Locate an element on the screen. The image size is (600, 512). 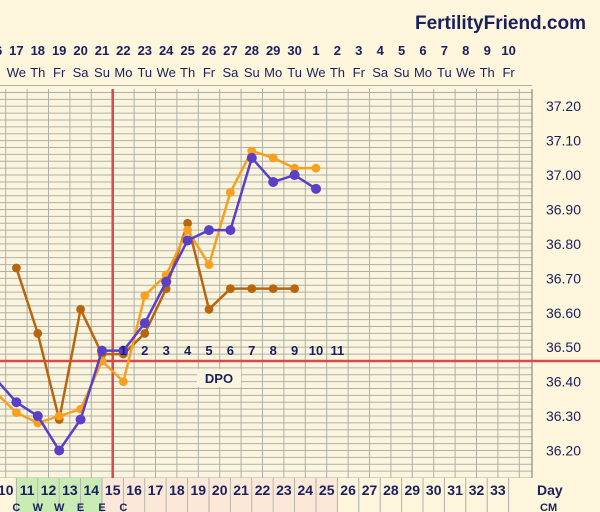
cycle-day-number: 24 is located at coordinates (306, 490).